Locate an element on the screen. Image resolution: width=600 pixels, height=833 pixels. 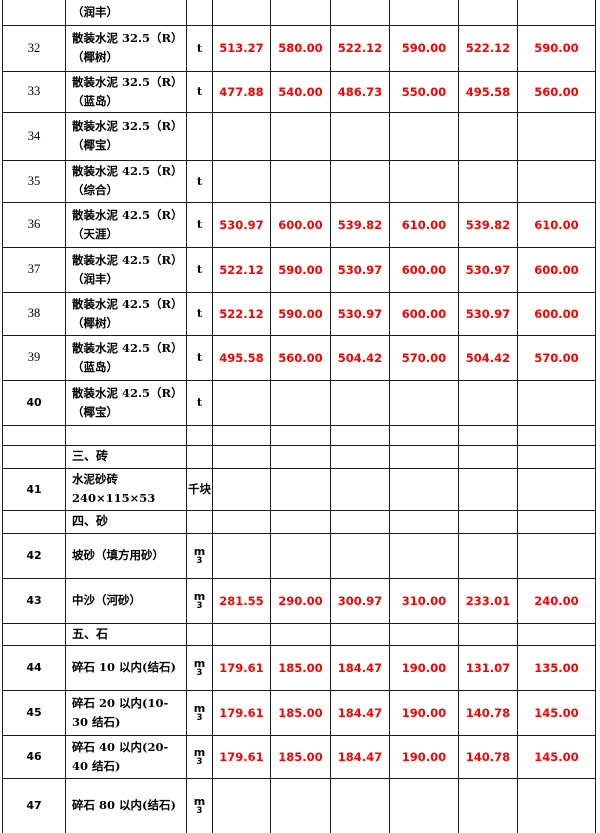
price-cell: 560.00 is located at coordinates (300, 357).